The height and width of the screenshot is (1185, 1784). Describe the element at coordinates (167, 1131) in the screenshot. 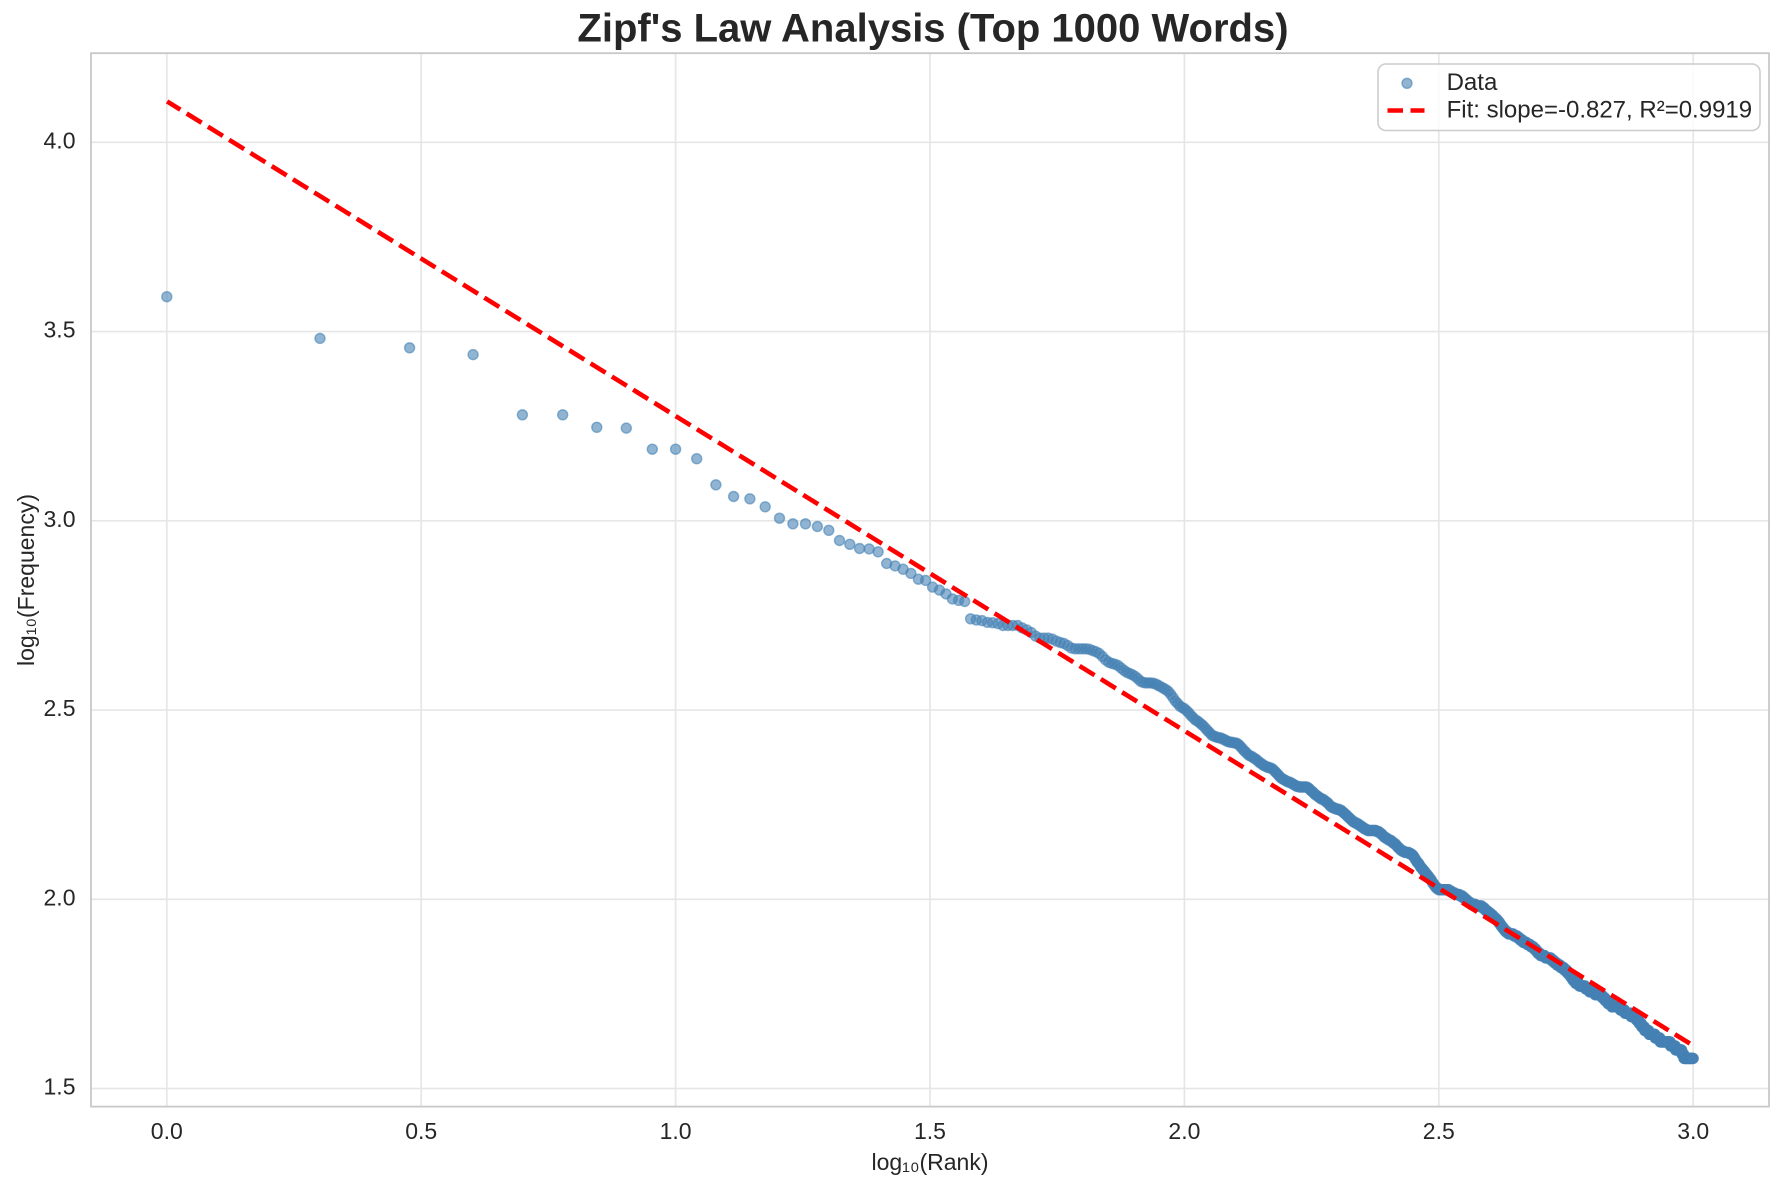

I see `svg-text: 0.0` at that location.